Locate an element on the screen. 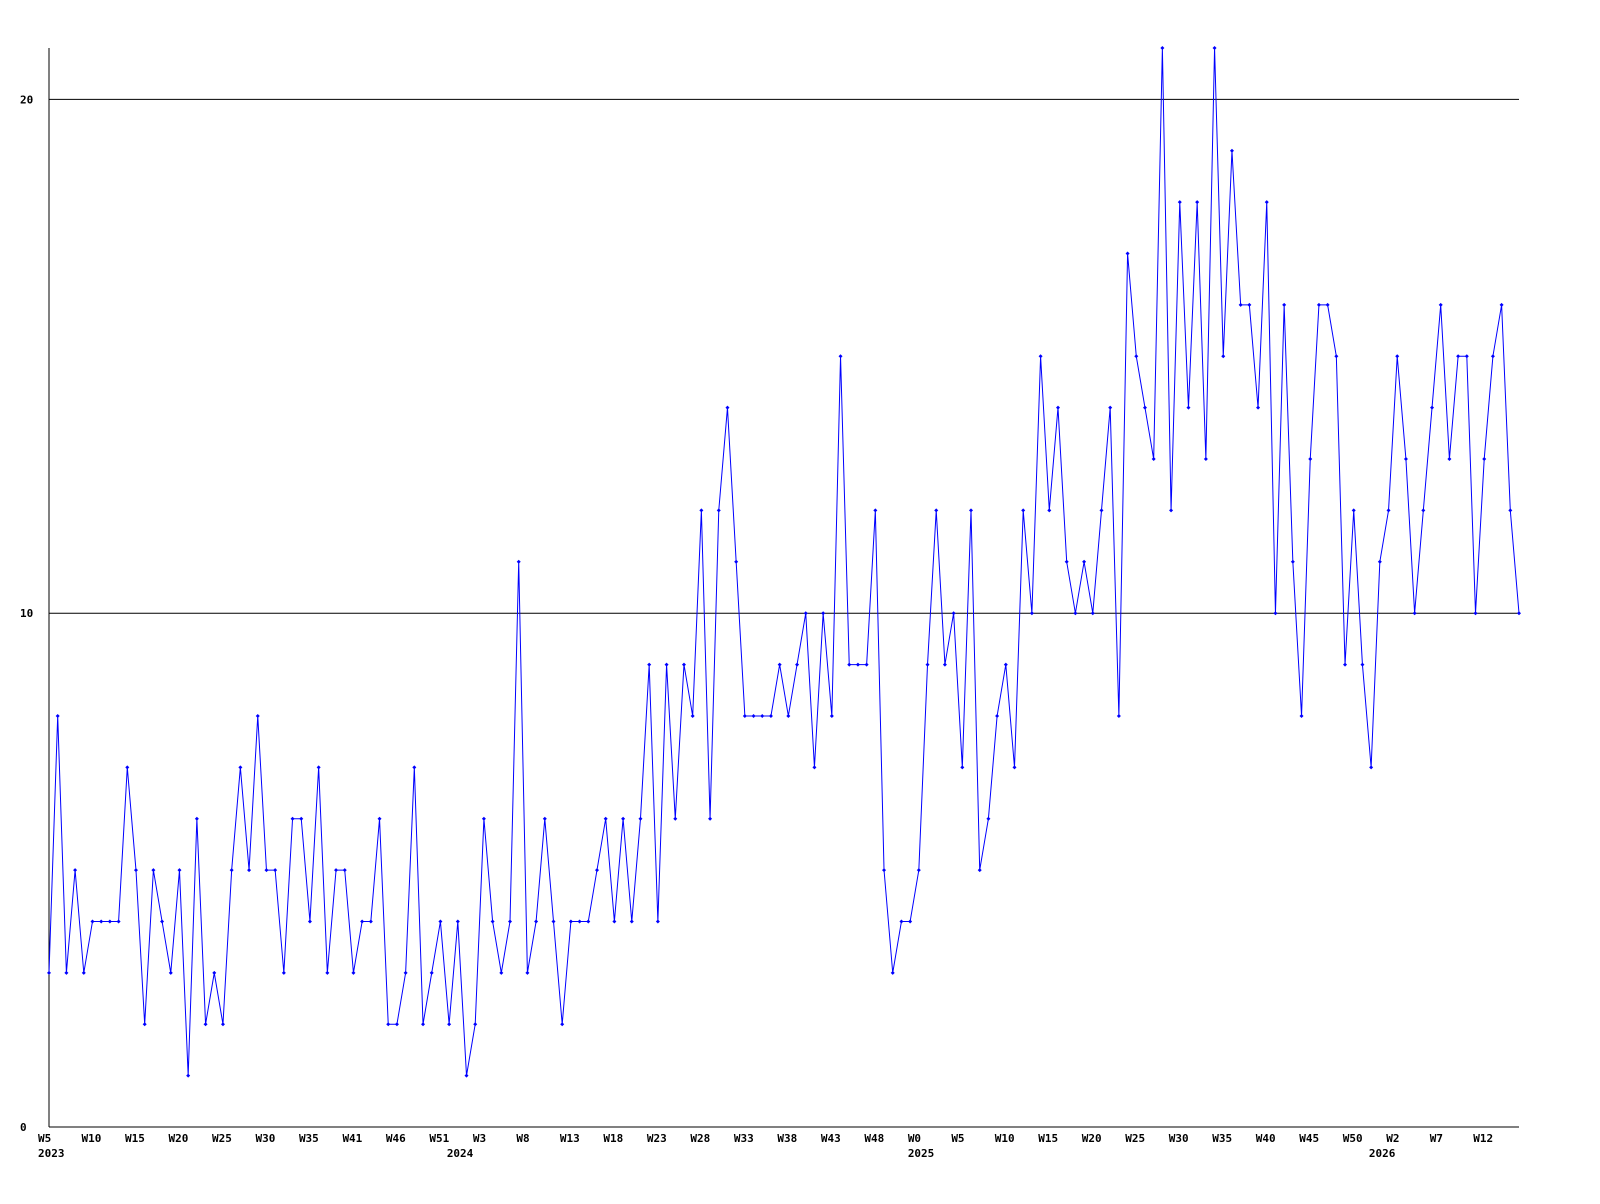 This screenshot has height=1204, width=1600. x-tick-label: W7 is located at coordinates (1436, 1138).